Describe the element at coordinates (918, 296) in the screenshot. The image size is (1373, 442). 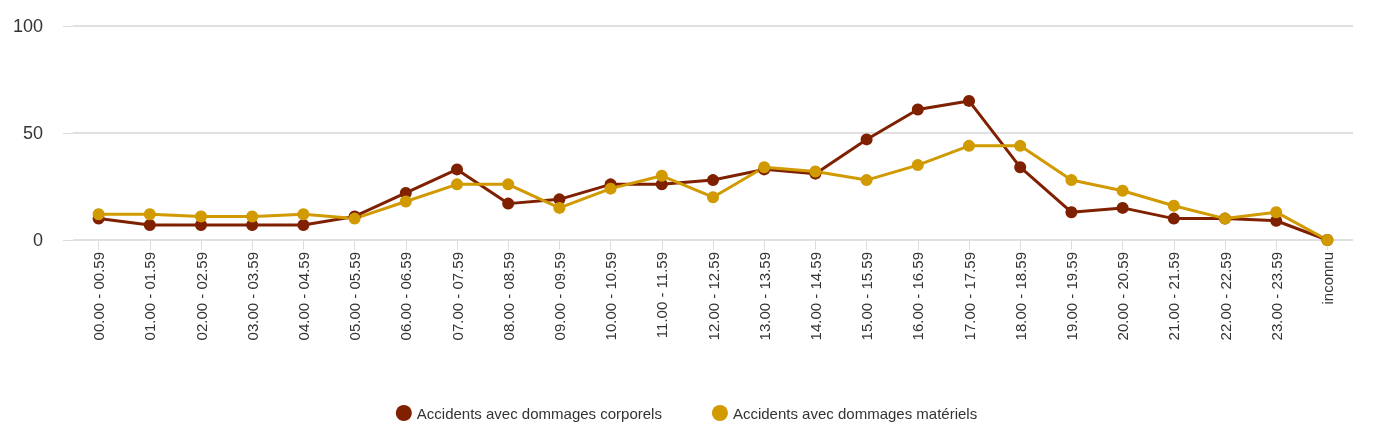
I see `x-tick-label: 16.00 - 16.59` at that location.